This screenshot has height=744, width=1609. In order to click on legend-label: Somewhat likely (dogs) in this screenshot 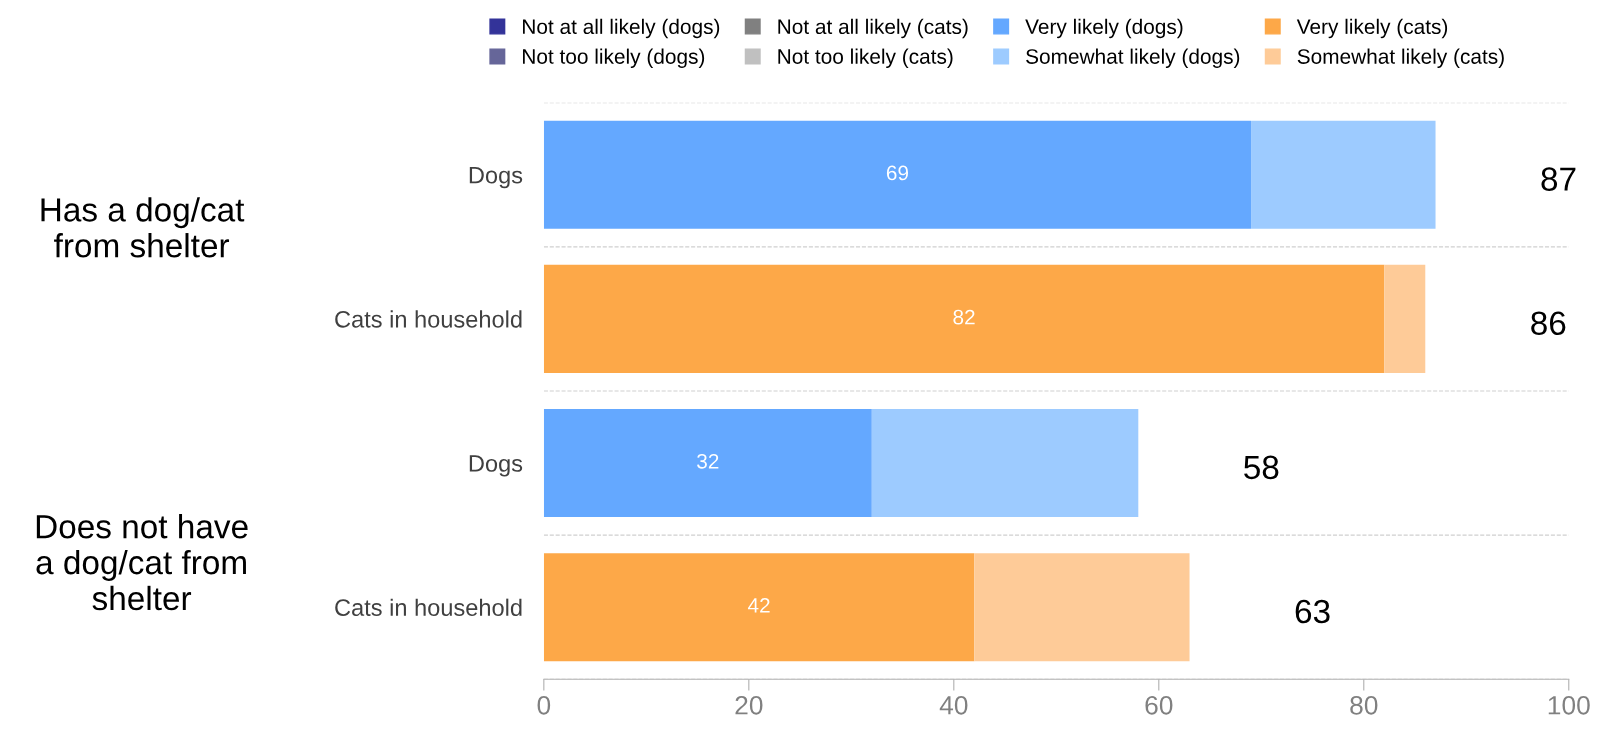, I will do `click(1133, 58)`.